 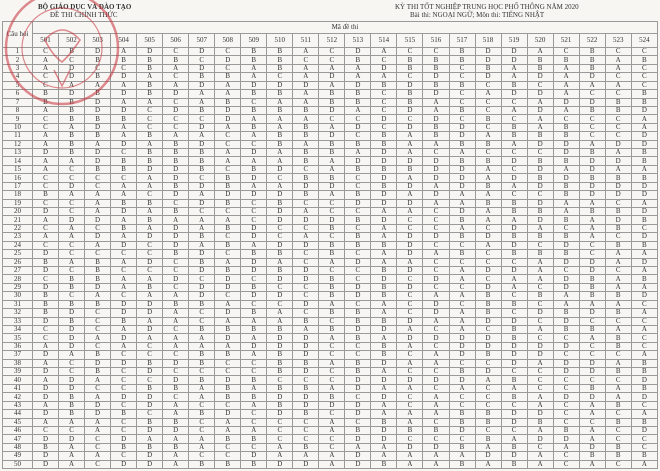 I want to click on table-row: 19 C C A B B C D B C B C C D D D A A B B D A A C A, so click(x=330, y=203).